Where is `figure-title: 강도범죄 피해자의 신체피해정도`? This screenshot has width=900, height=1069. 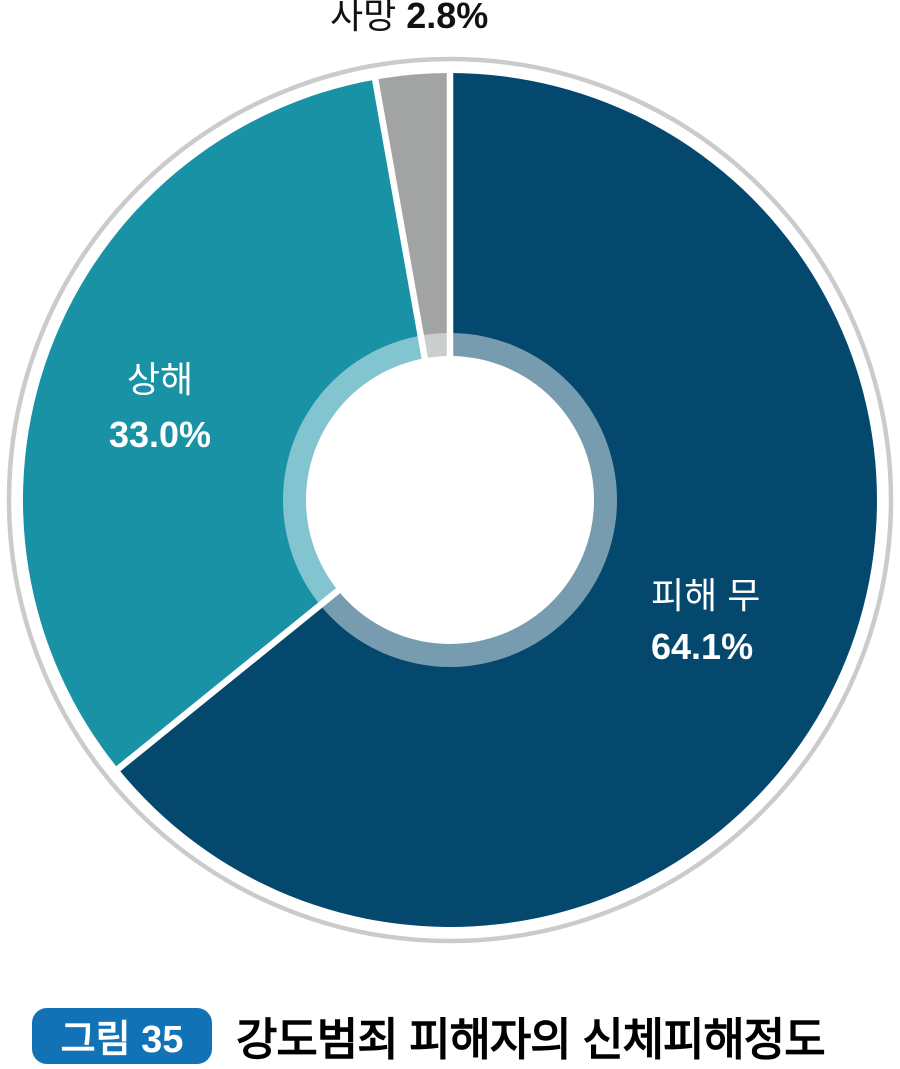 figure-title: 강도범죄 피해자의 신체피해정도 is located at coordinates (531, 1039).